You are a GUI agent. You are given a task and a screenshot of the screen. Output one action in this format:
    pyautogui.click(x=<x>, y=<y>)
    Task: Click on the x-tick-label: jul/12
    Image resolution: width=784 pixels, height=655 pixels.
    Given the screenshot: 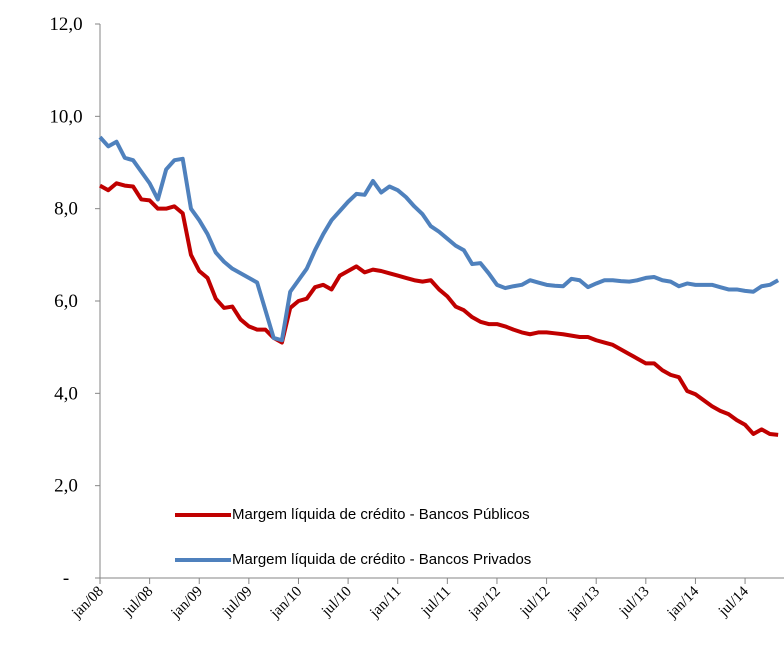 What is the action you would take?
    pyautogui.click(x=535, y=602)
    